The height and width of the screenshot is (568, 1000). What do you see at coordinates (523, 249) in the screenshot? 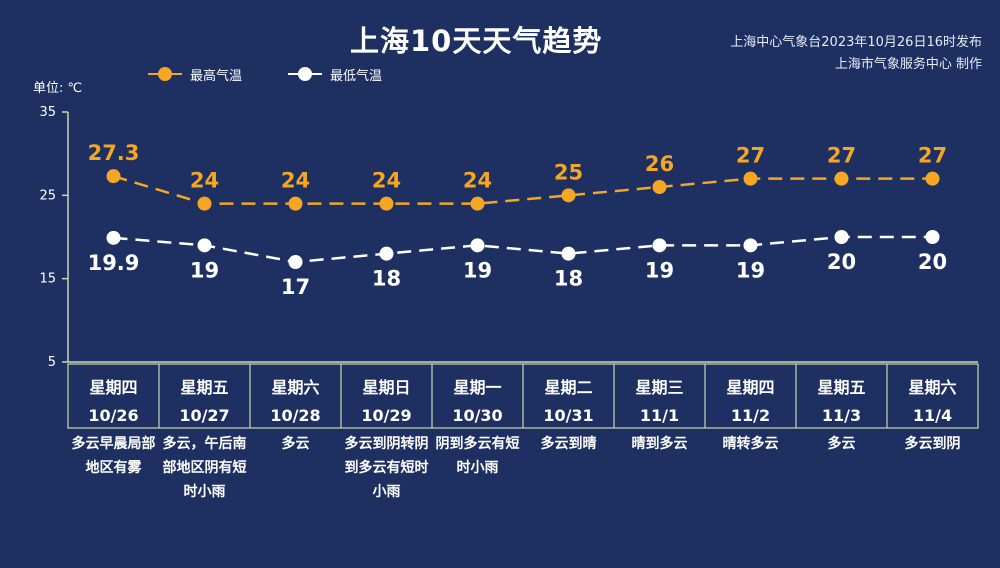
I see `series-low-line` at bounding box center [523, 249].